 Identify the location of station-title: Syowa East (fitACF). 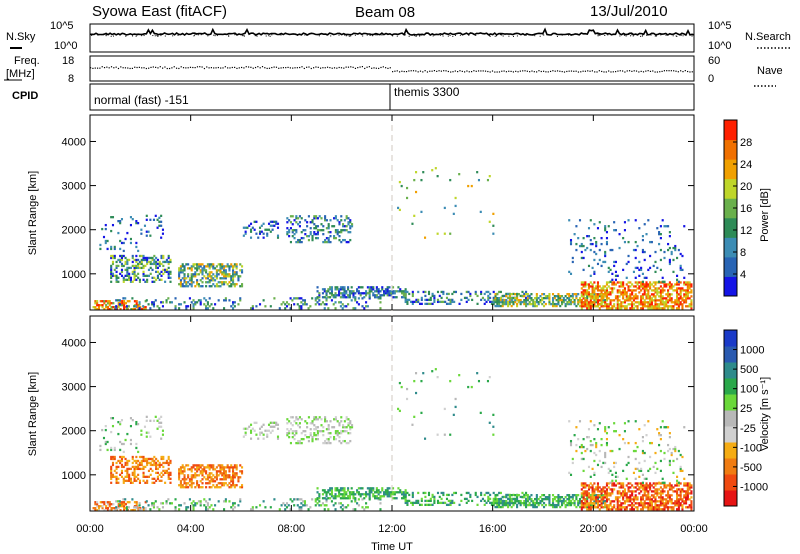
(159, 11).